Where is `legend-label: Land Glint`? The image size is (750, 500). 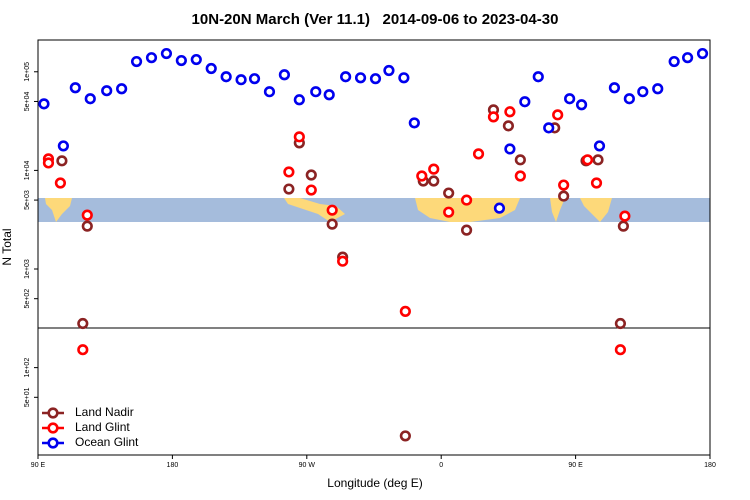 legend-label: Land Glint is located at coordinates (102, 427).